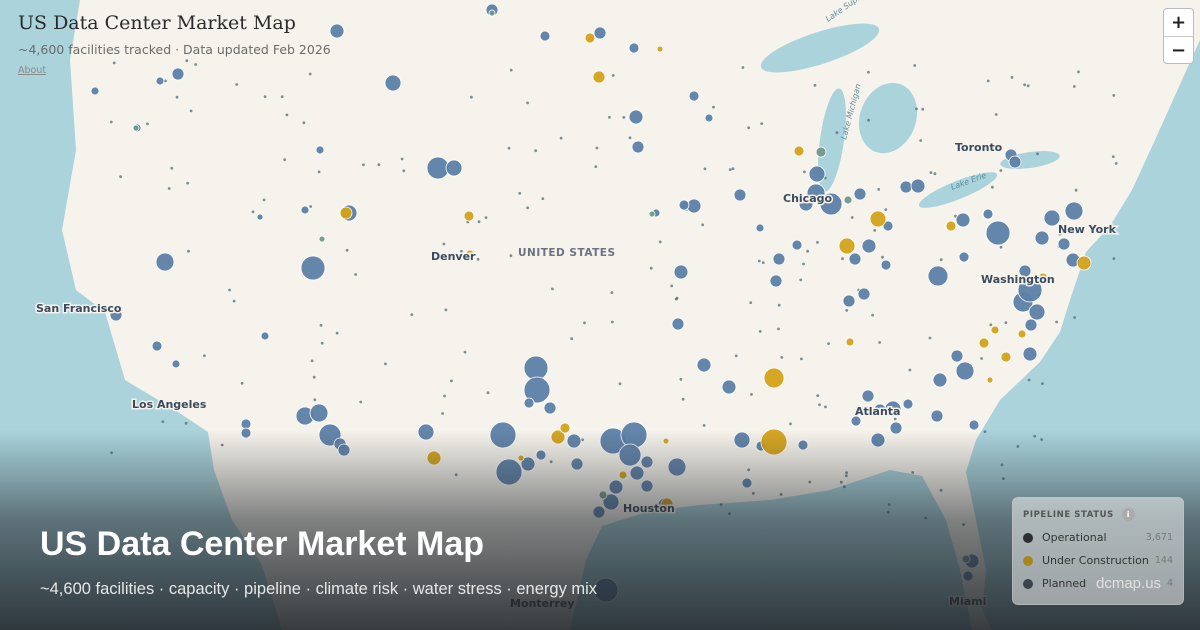  What do you see at coordinates (1178, 50) in the screenshot?
I see `zoom-out: −` at bounding box center [1178, 50].